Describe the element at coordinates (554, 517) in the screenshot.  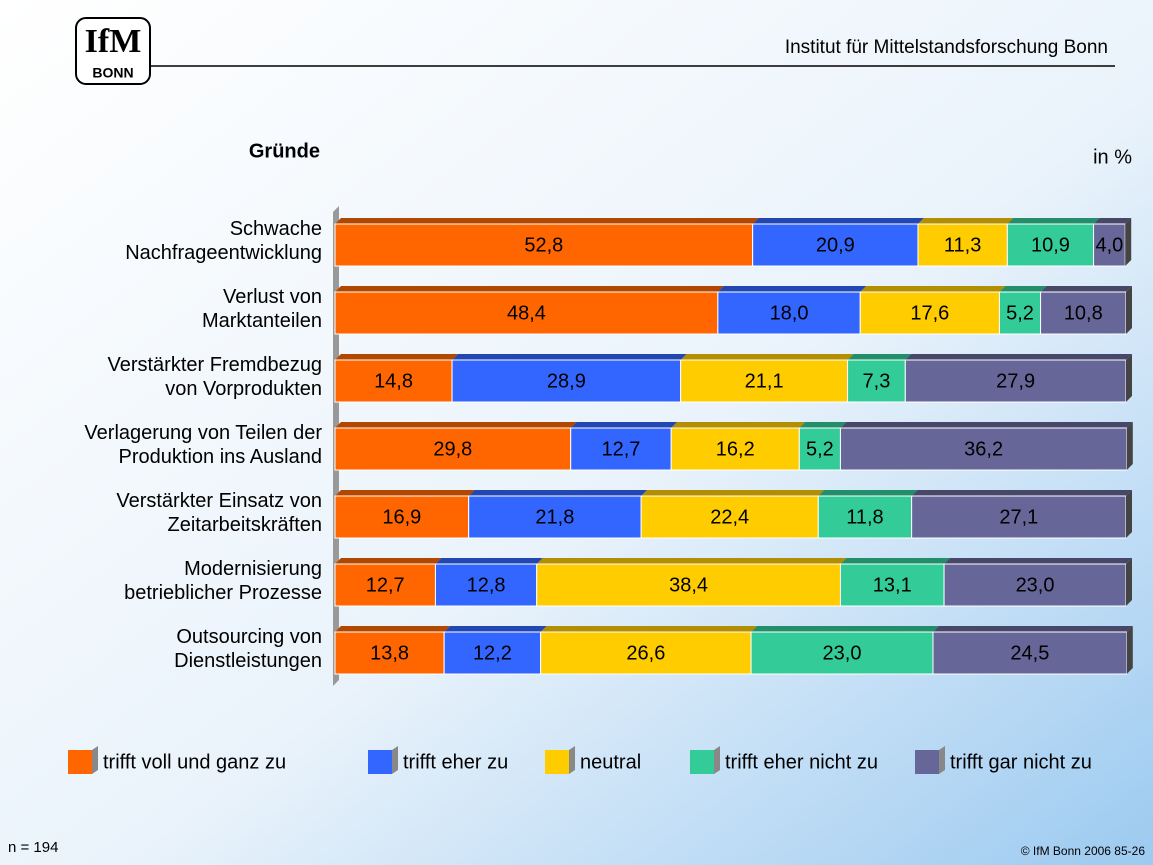
I see `value-label: 21,8` at that location.